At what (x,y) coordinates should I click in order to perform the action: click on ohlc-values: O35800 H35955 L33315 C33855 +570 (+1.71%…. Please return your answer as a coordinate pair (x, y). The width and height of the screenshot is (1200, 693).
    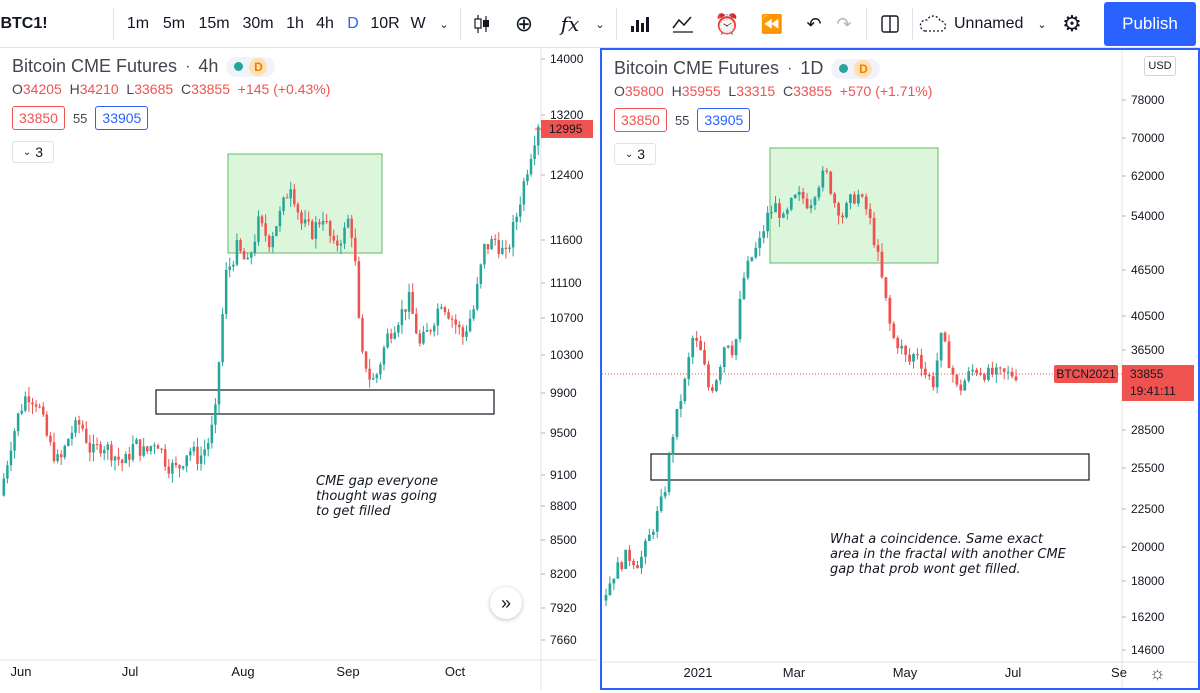
    Looking at the image, I should click on (773, 91).